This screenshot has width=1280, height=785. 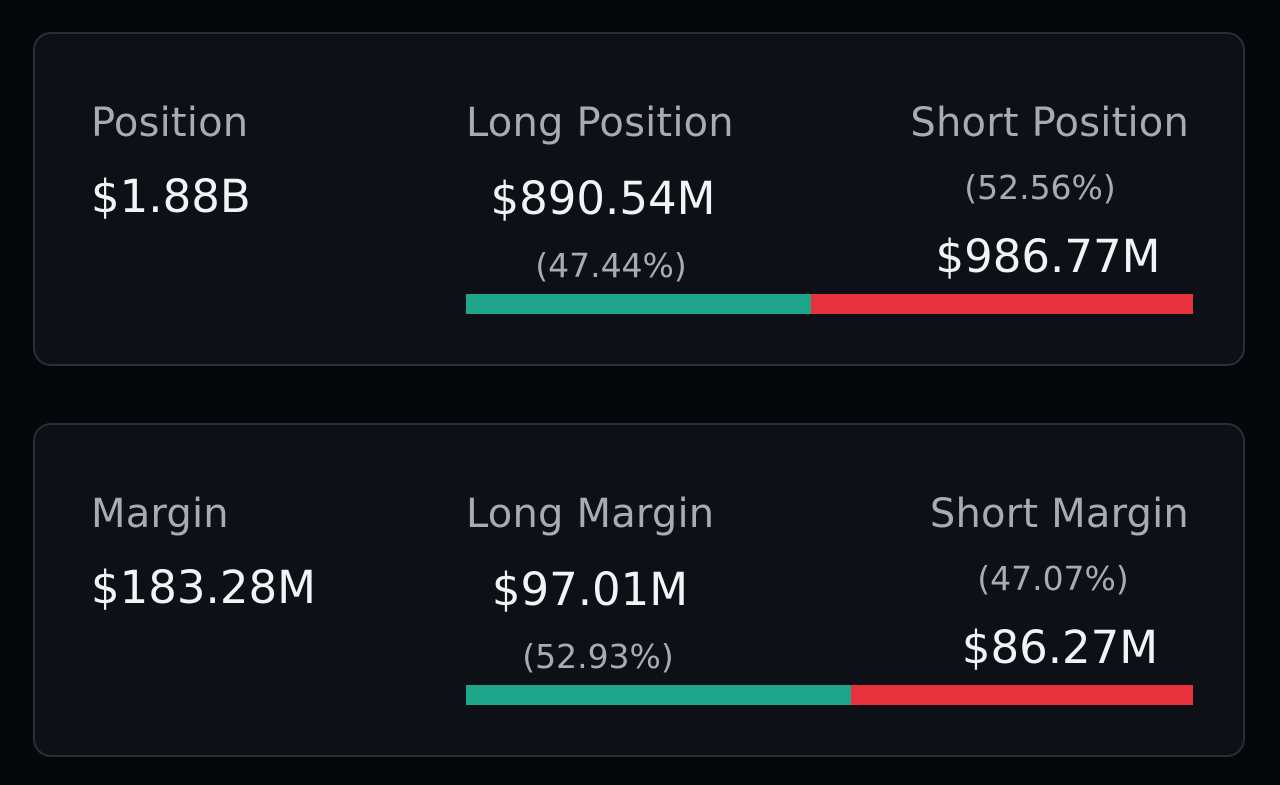 I want to click on long-position-percent: (47.44%), so click(x=611, y=265).